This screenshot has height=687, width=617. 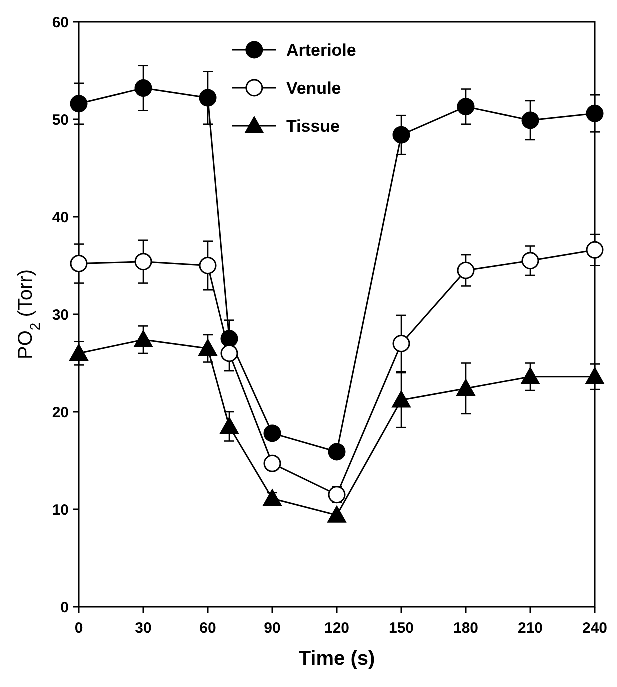 I want to click on x-tick-label: 180, so click(x=466, y=628).